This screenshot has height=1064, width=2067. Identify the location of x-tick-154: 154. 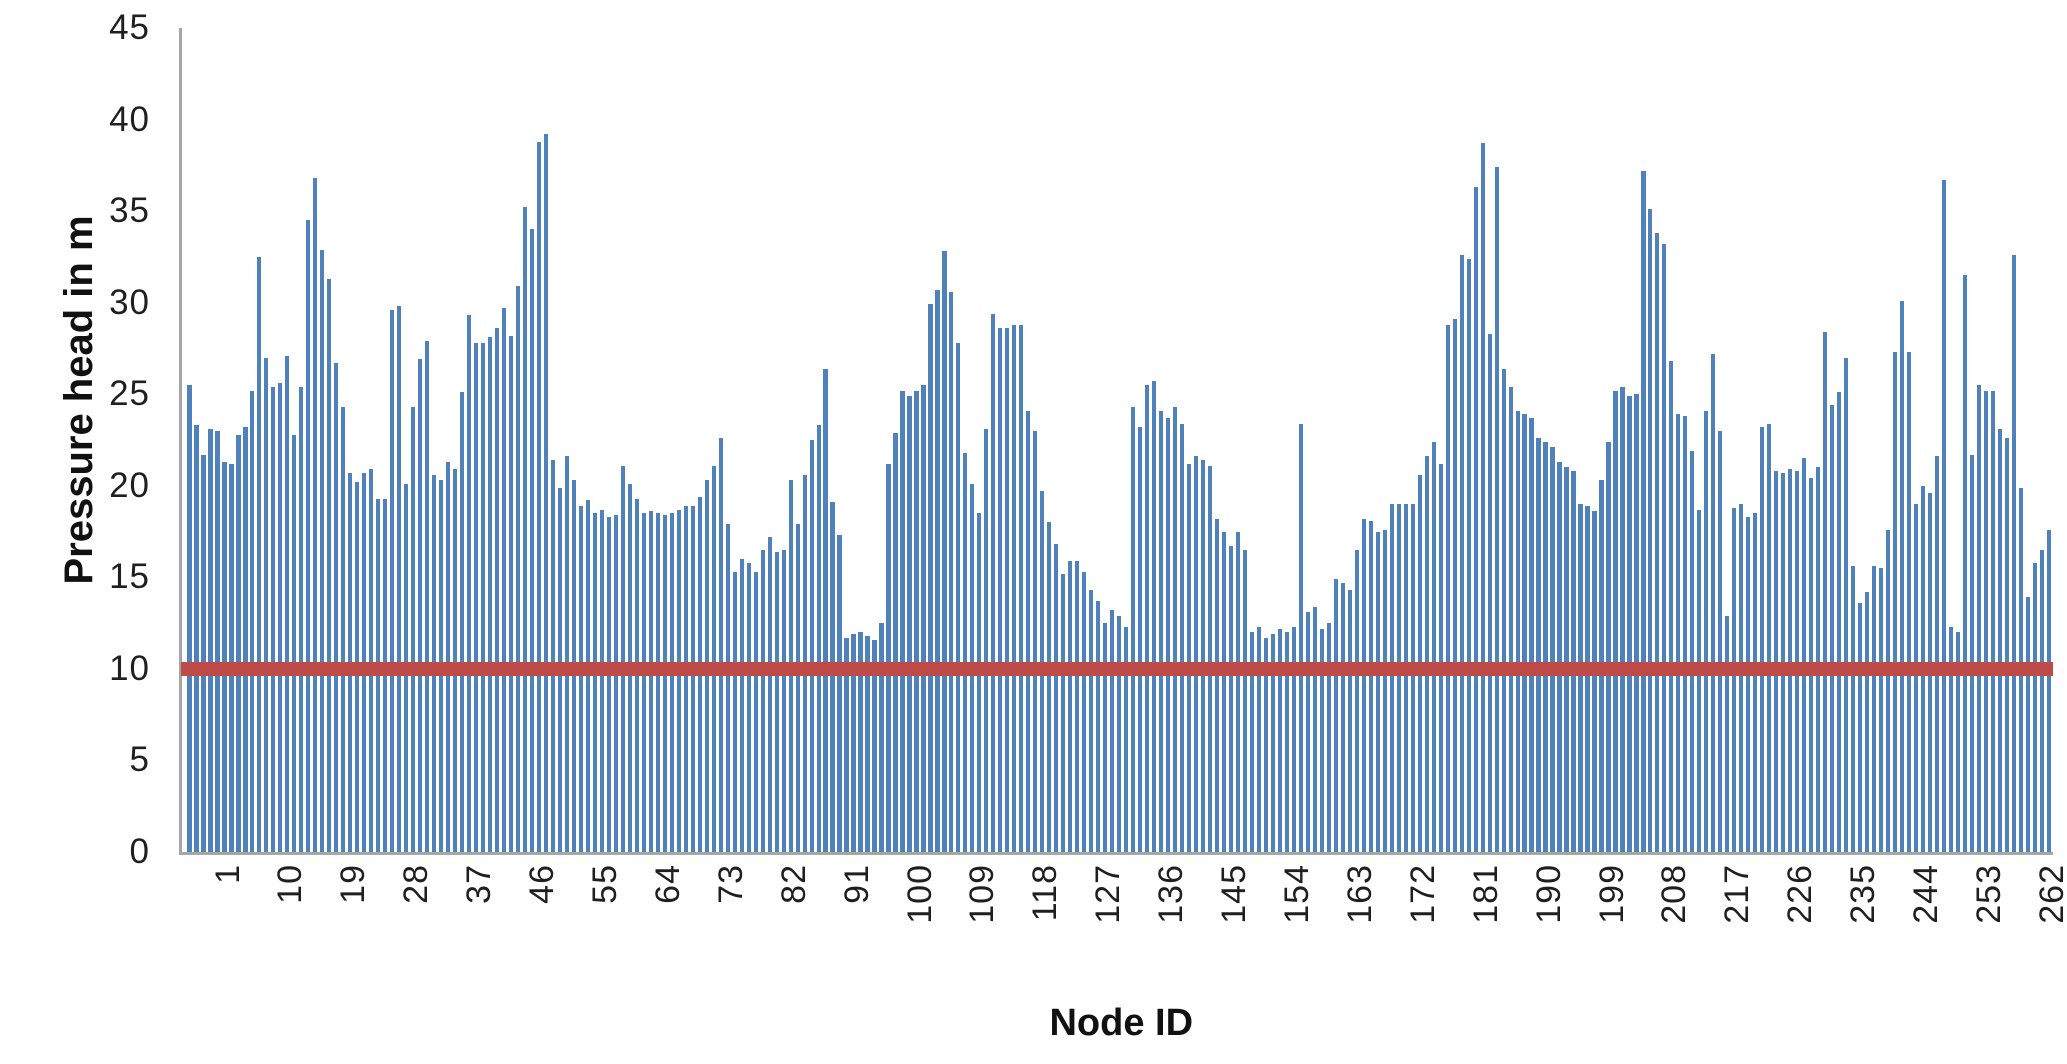
(1296, 894).